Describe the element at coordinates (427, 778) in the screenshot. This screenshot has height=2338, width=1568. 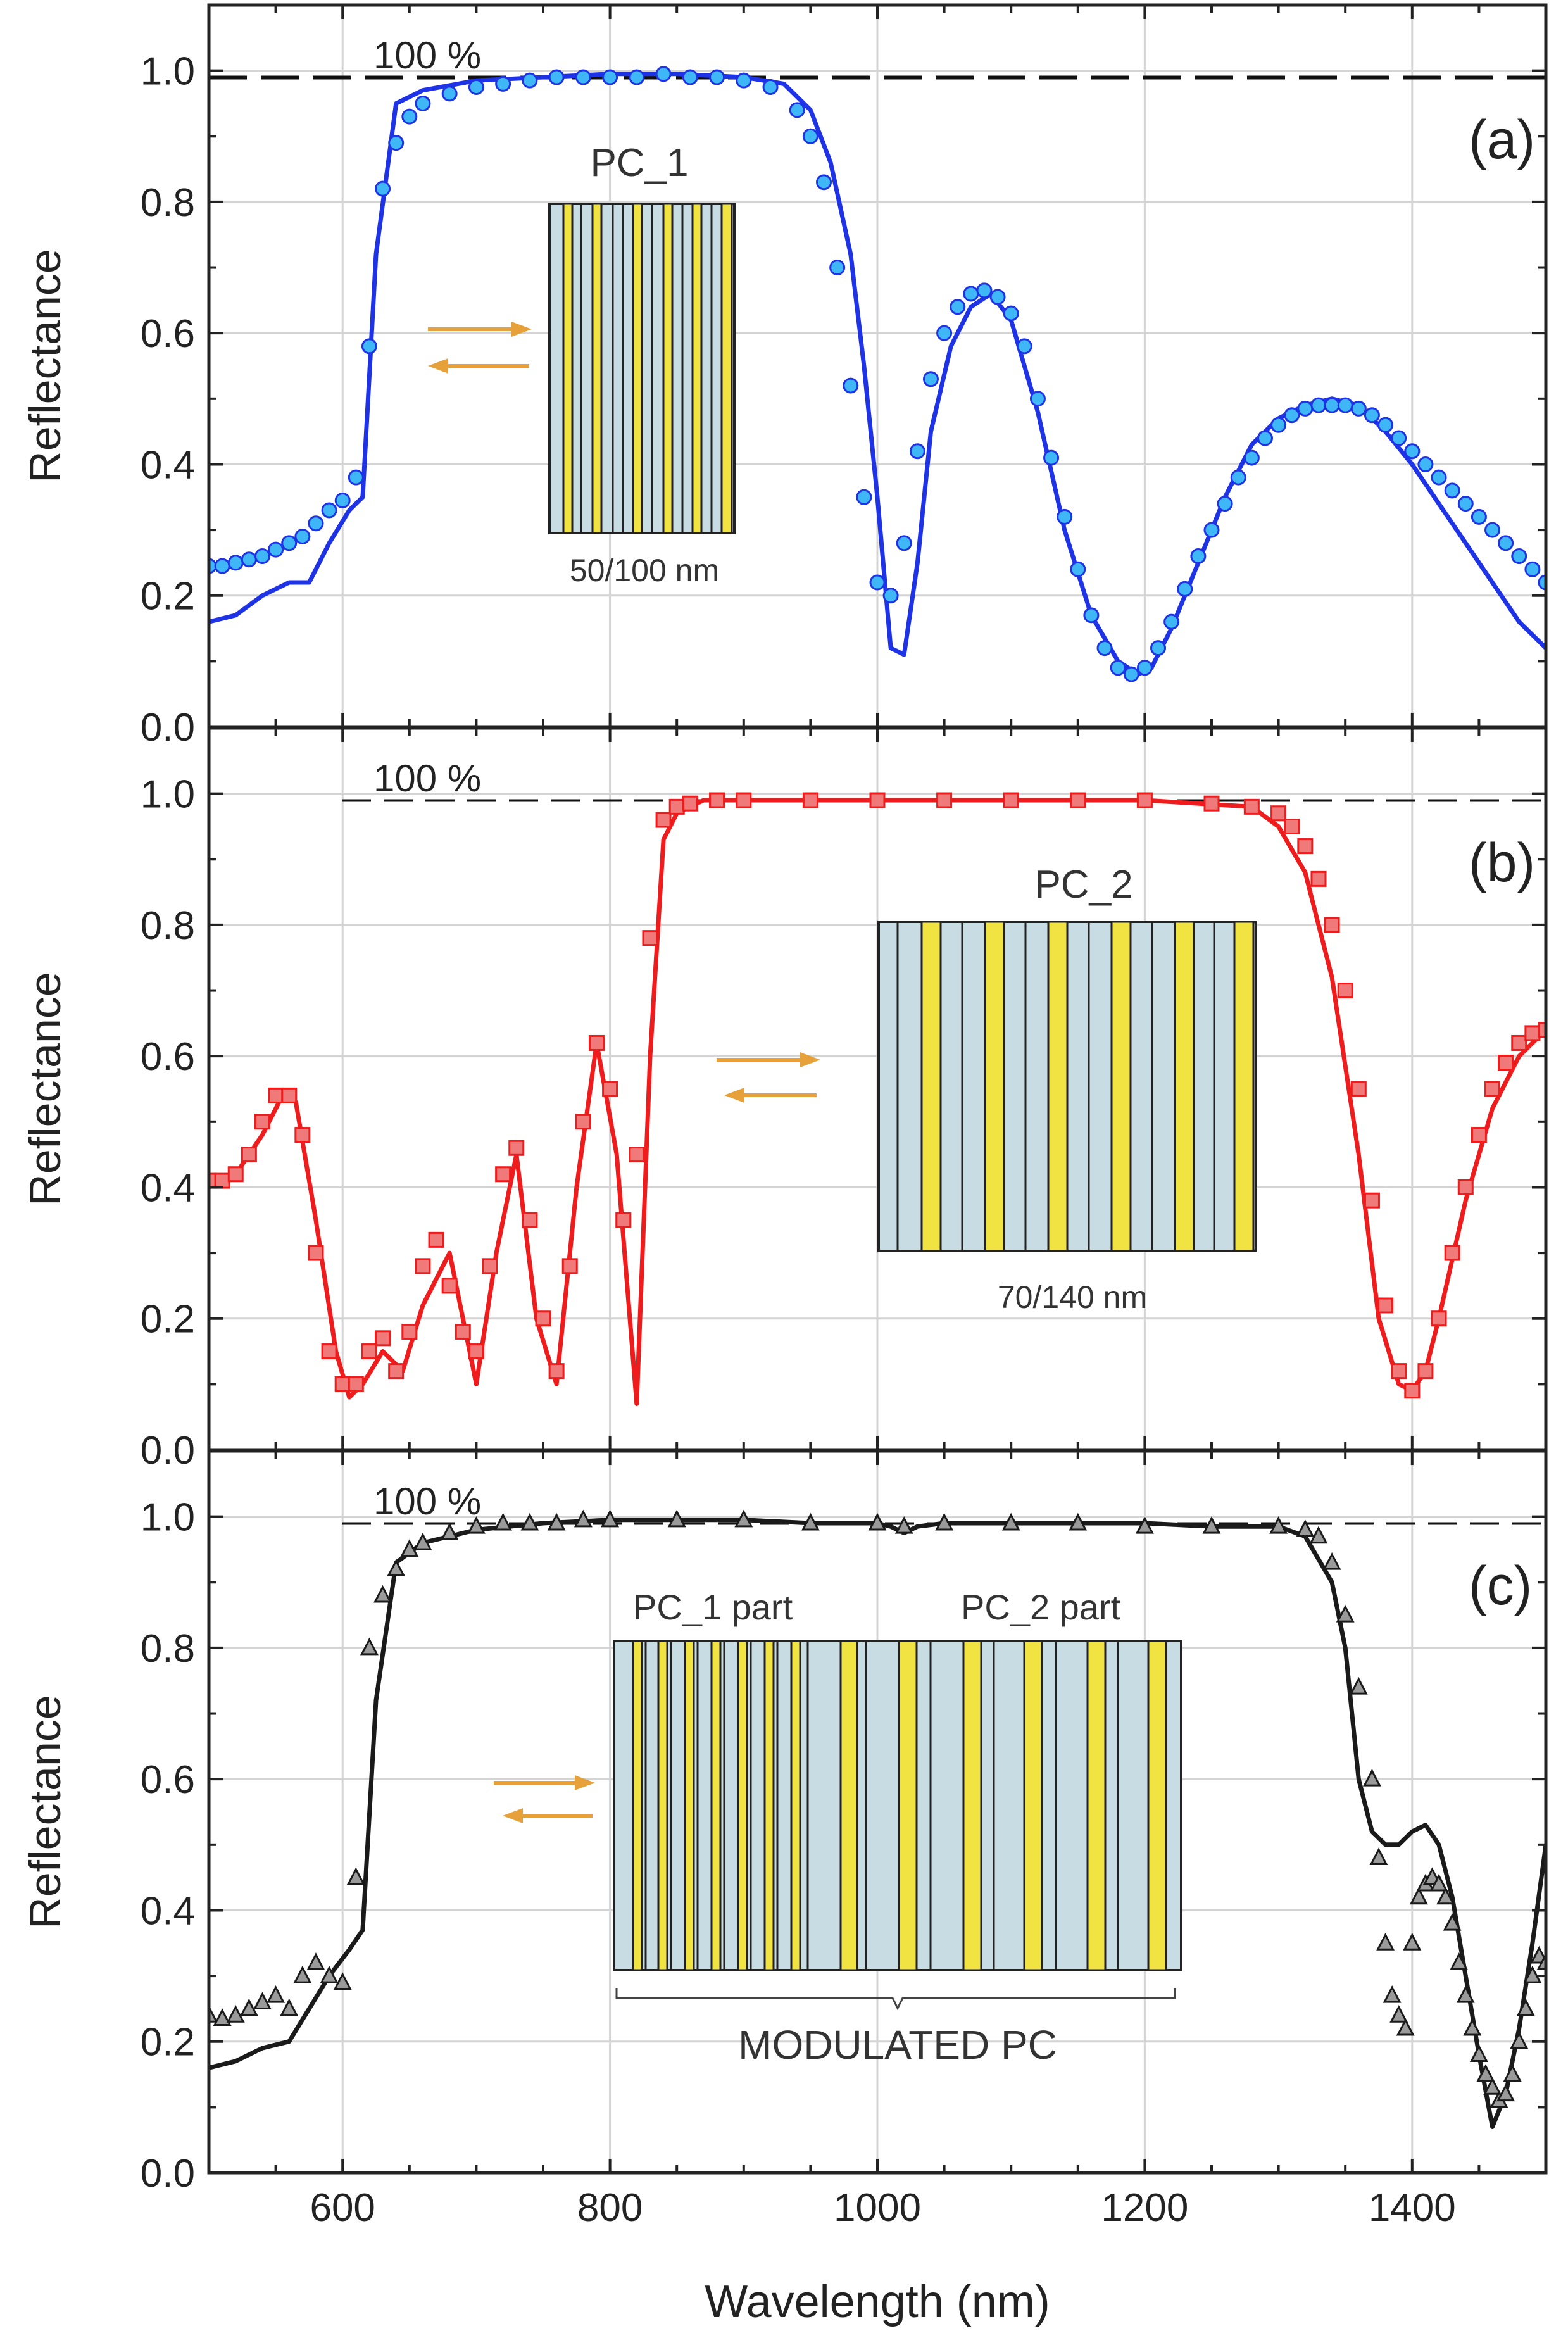
I see `reference-label-b: 100 %` at that location.